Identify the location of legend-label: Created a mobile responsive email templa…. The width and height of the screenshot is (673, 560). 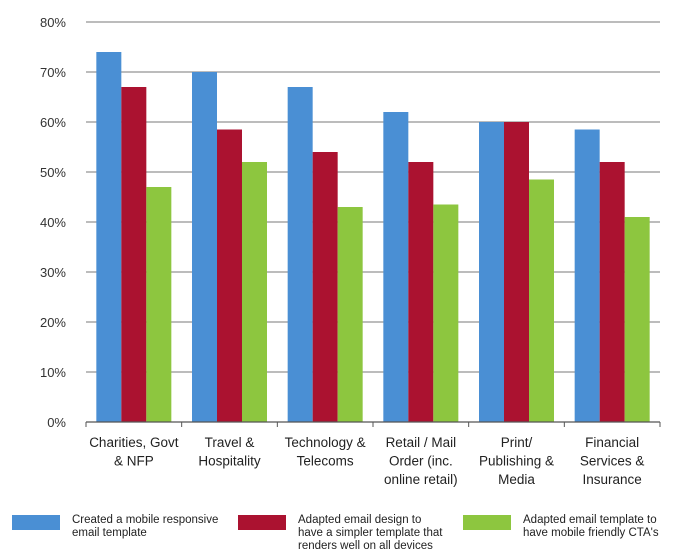
(145, 526).